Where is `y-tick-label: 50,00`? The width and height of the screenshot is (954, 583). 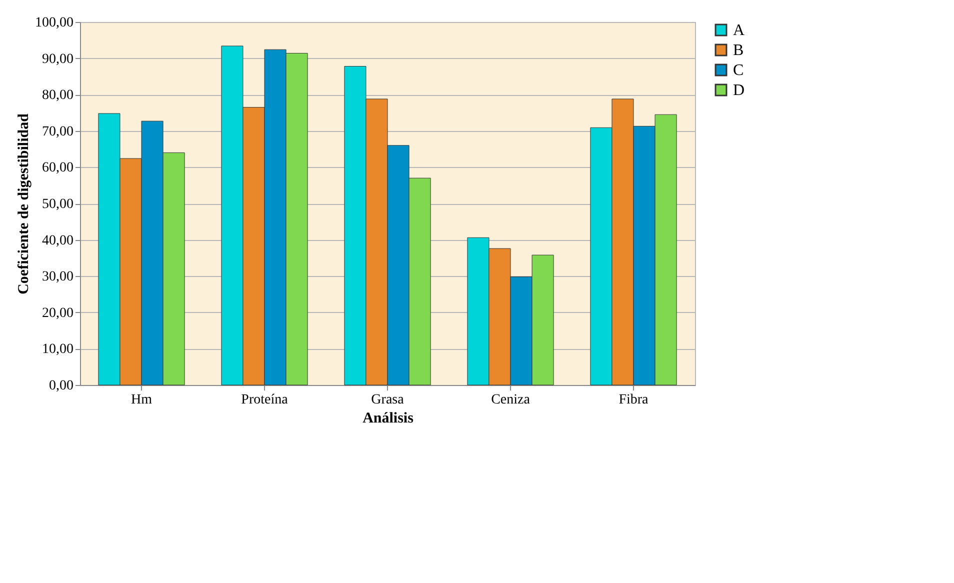 y-tick-label: 50,00 is located at coordinates (58, 204).